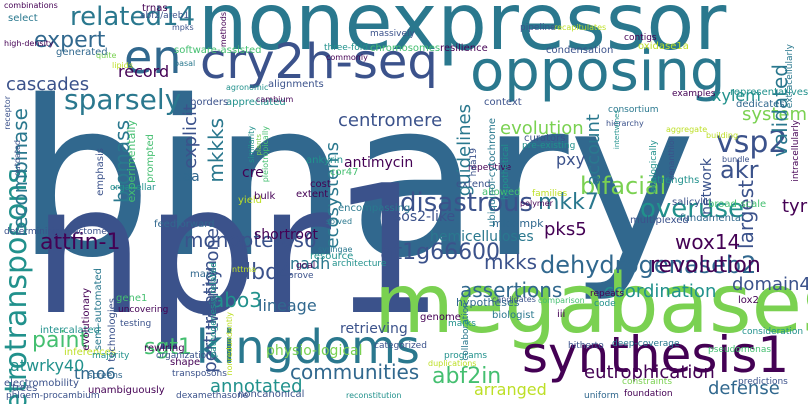 This screenshot has height=404, width=808. I want to click on word-salicylic: salicylic, so click(692, 202).